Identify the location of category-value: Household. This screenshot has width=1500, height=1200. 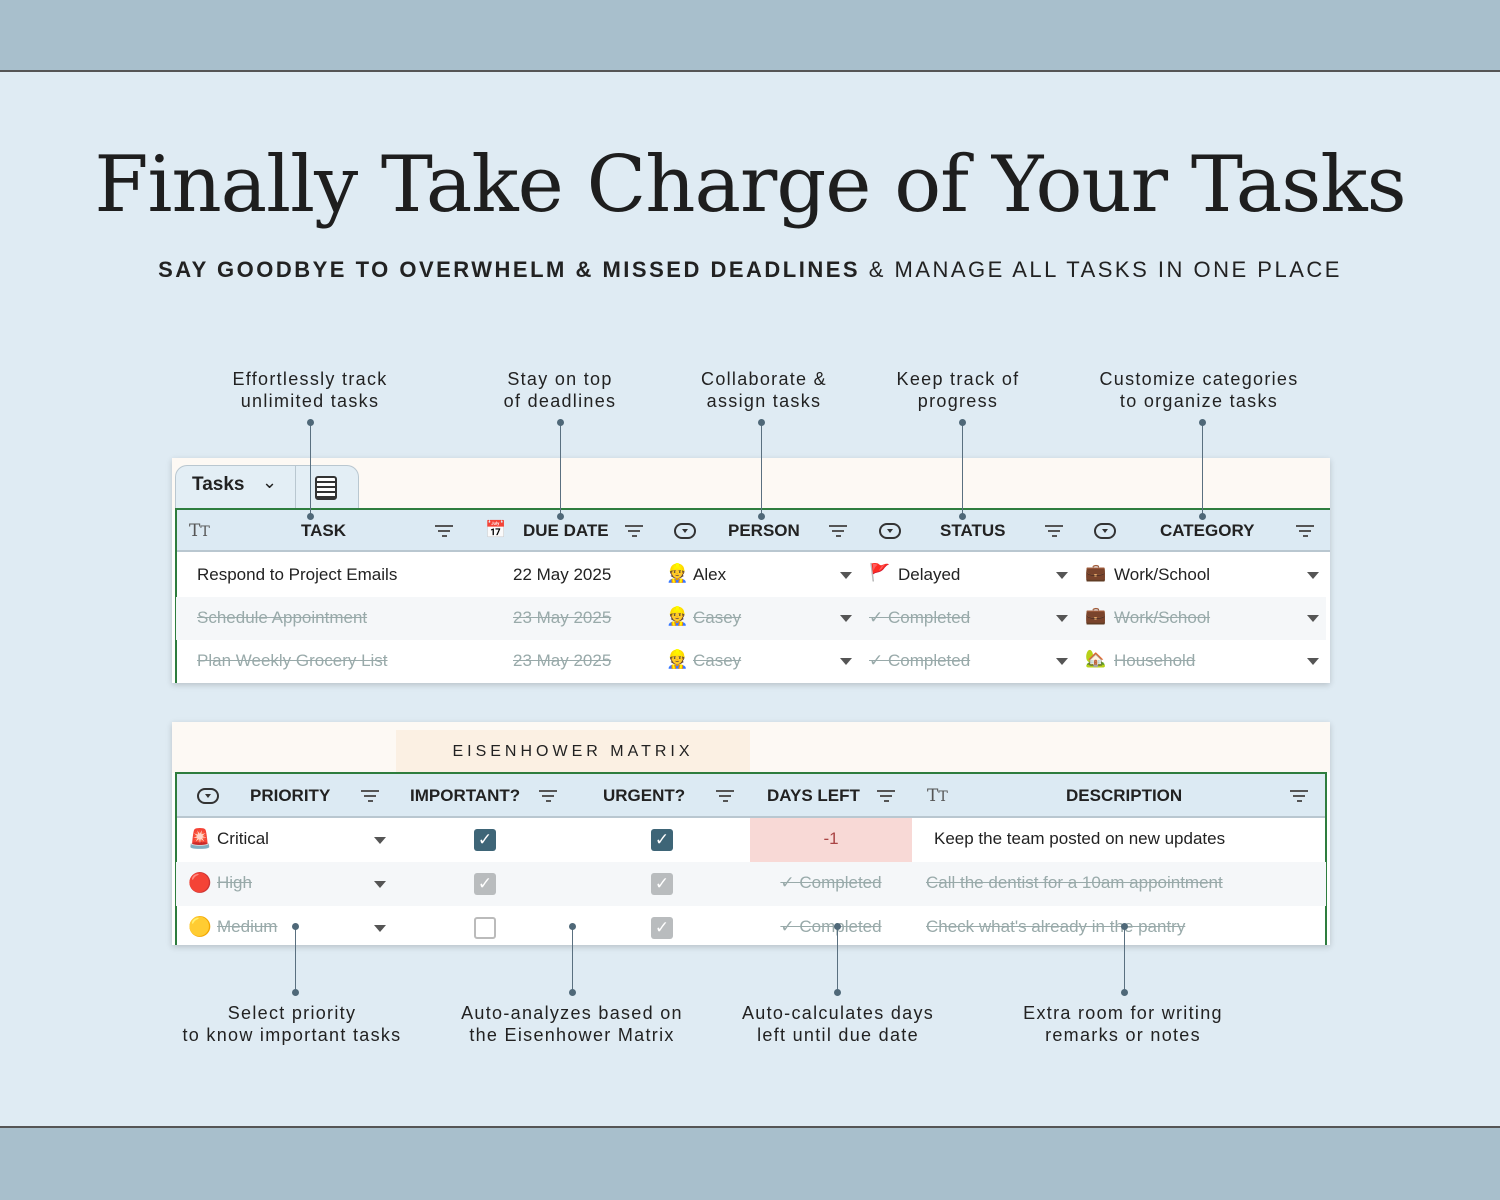
(1155, 660).